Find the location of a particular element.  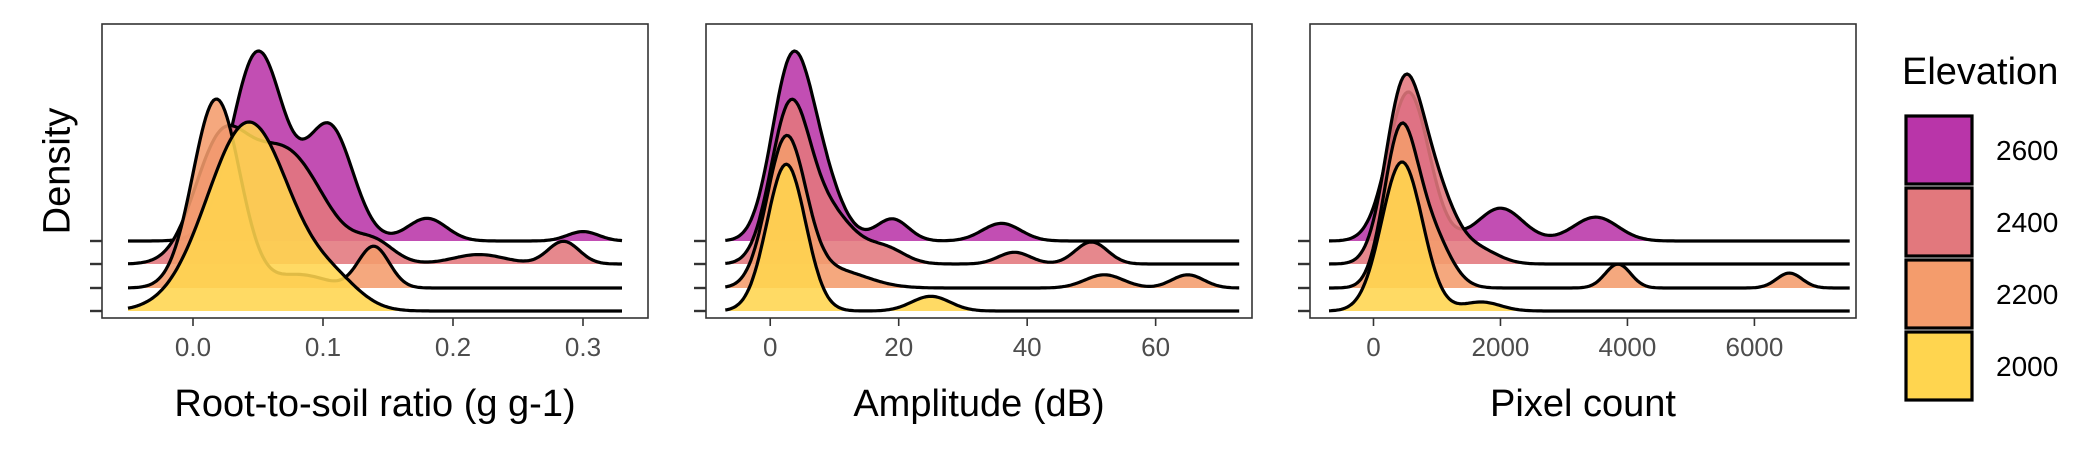

x-tick-label: 2000 is located at coordinates (1501, 347).